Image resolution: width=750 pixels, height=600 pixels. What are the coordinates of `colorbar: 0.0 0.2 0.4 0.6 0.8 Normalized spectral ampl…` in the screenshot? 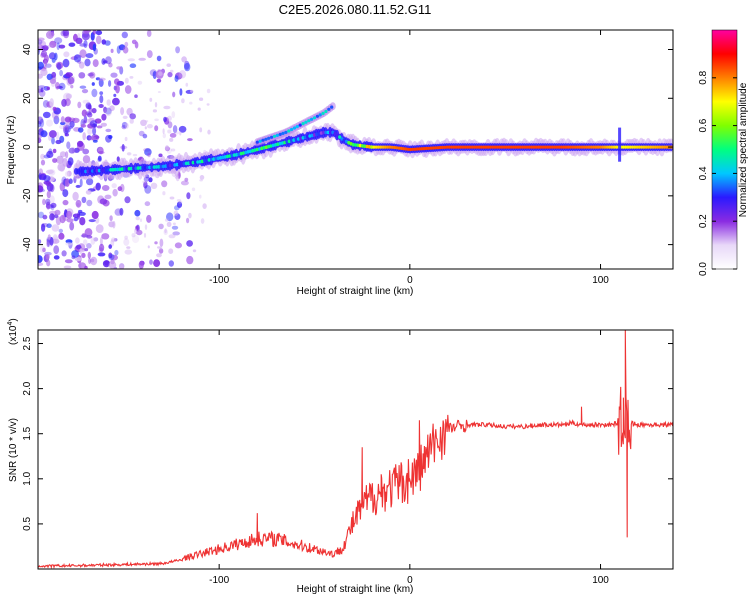 It's located at (723, 152).